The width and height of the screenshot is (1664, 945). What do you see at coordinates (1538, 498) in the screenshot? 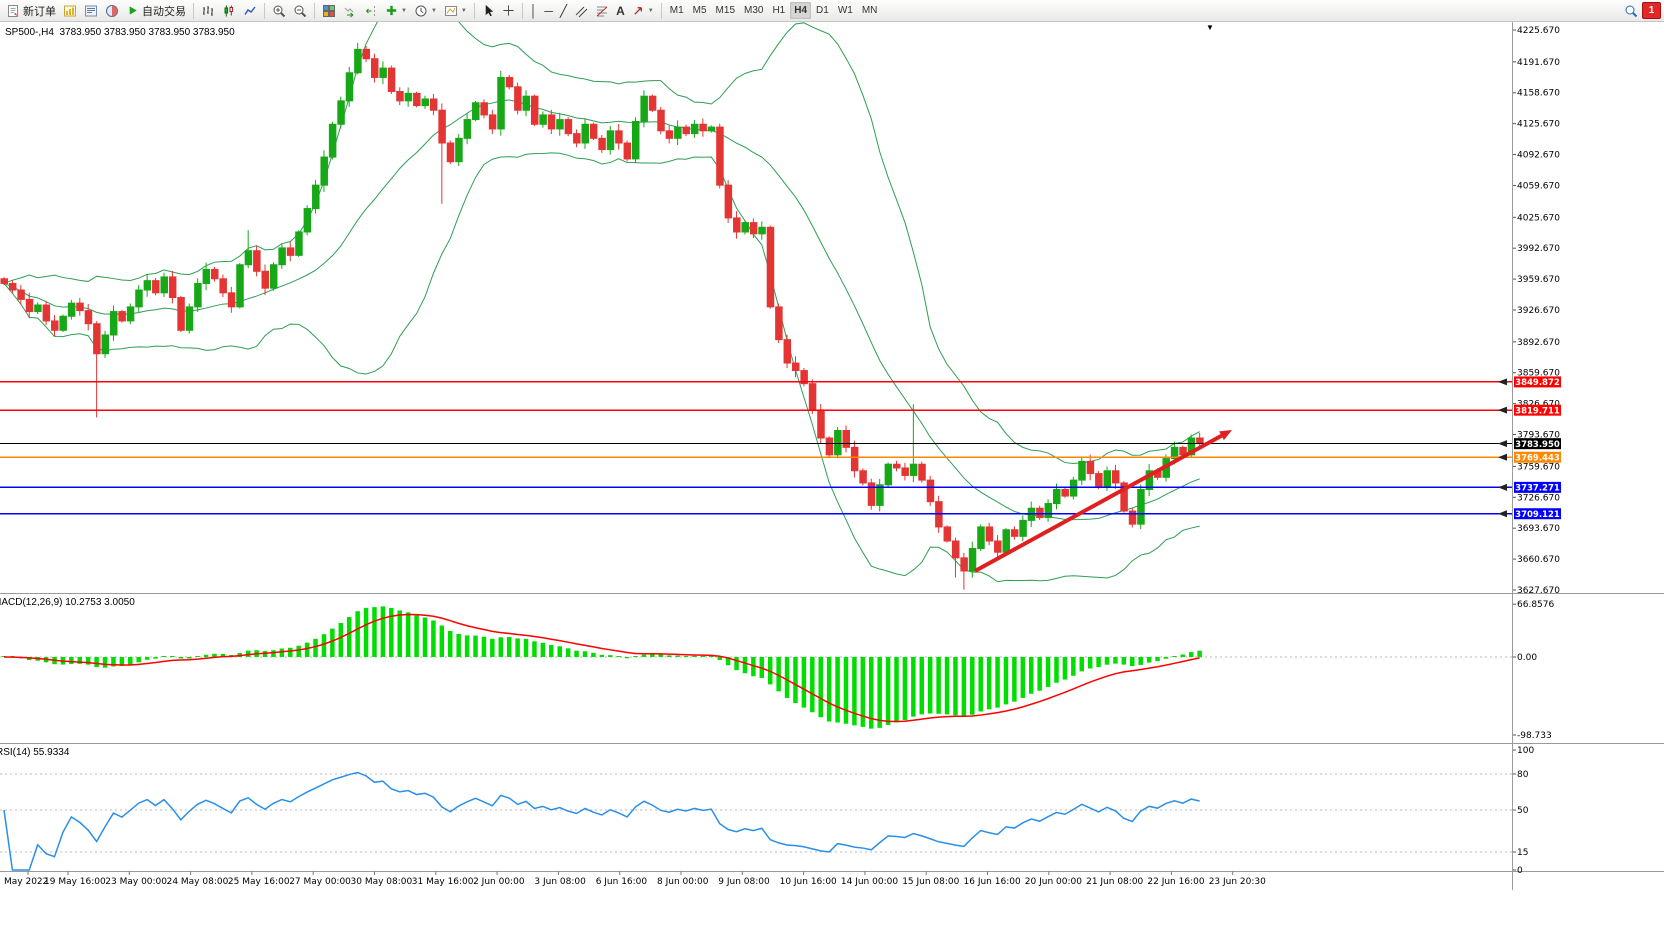
I see `svg-text: 3726.670` at bounding box center [1538, 498].